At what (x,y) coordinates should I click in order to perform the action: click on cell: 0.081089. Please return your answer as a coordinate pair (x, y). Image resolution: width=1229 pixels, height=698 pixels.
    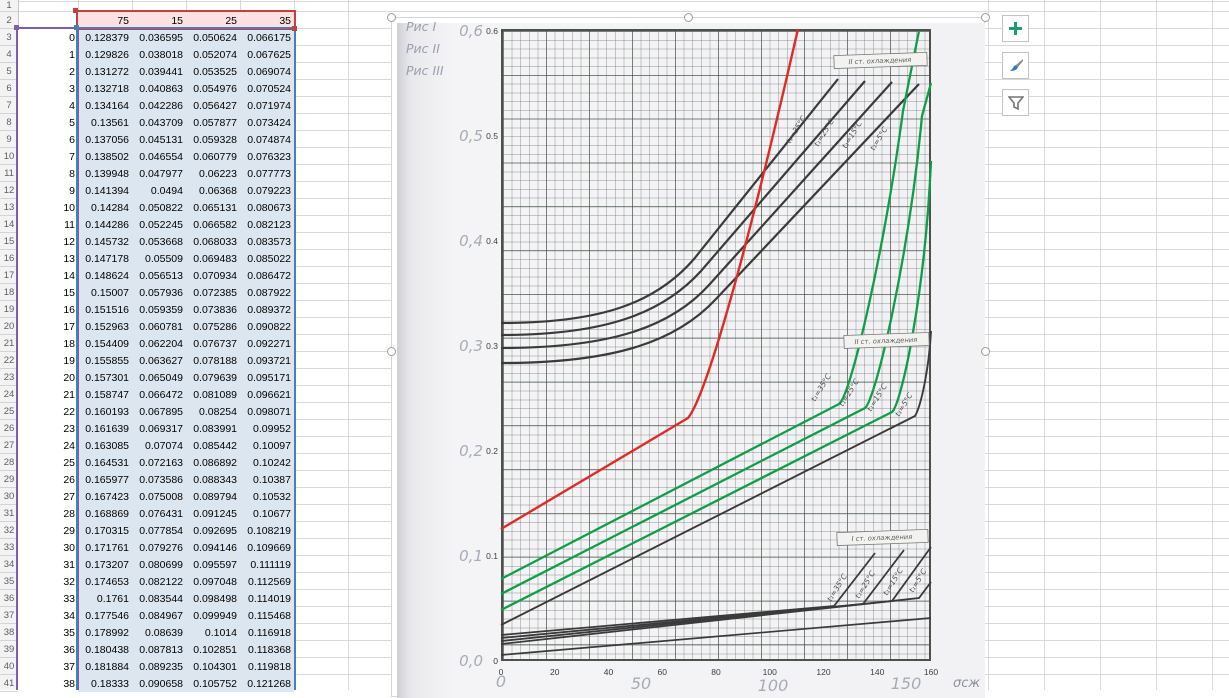
    Looking at the image, I should click on (213, 394).